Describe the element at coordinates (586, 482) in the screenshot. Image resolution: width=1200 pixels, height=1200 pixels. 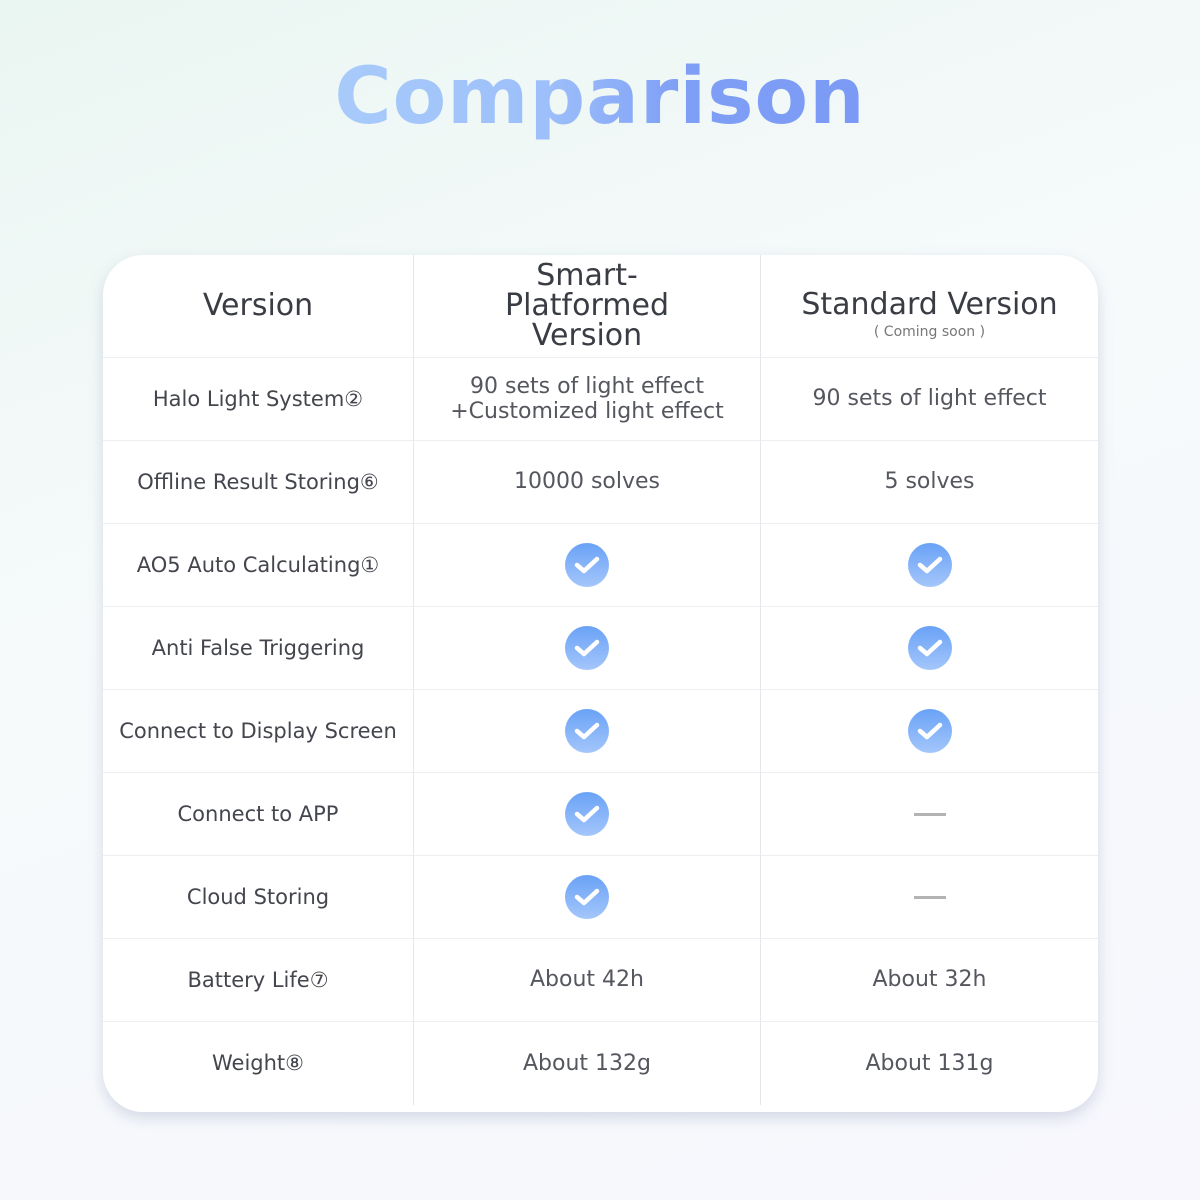
I see `value-cell: 10000 solves` at that location.